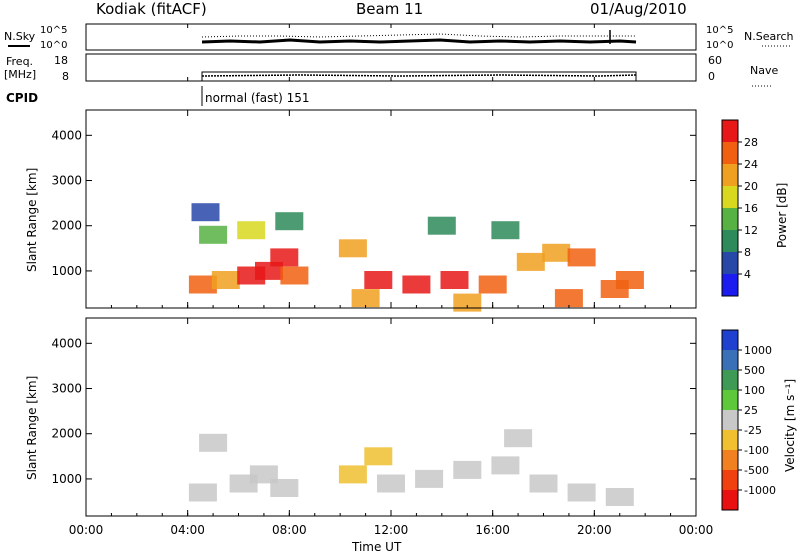 The width and height of the screenshot is (800, 554). Describe the element at coordinates (492, 530) in the screenshot. I see `time-tick-label: 16:00` at that location.